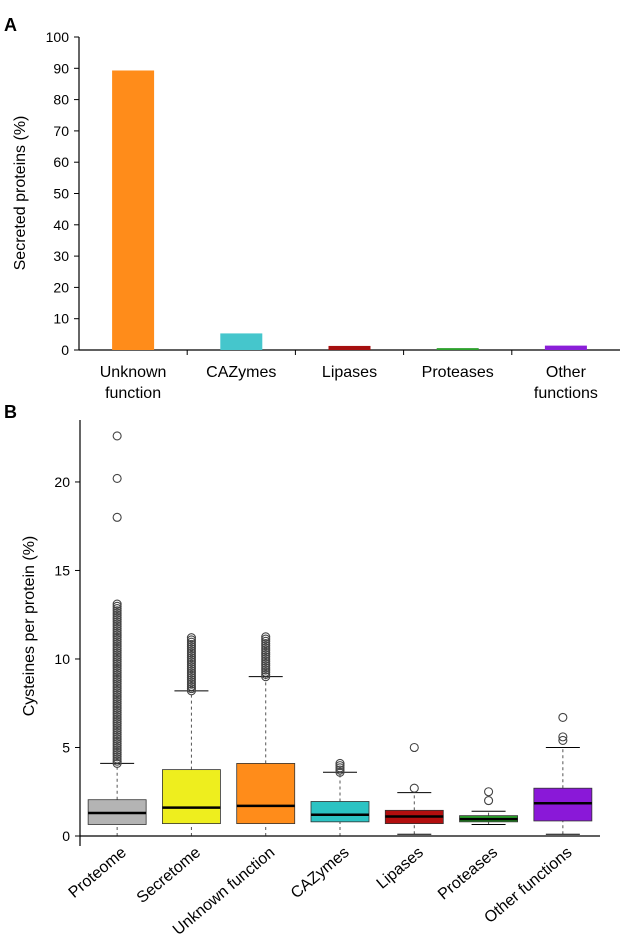 This screenshot has height=942, width=627. Describe the element at coordinates (349, 372) in the screenshot. I see `panel-a-category-label: Lipases` at that location.